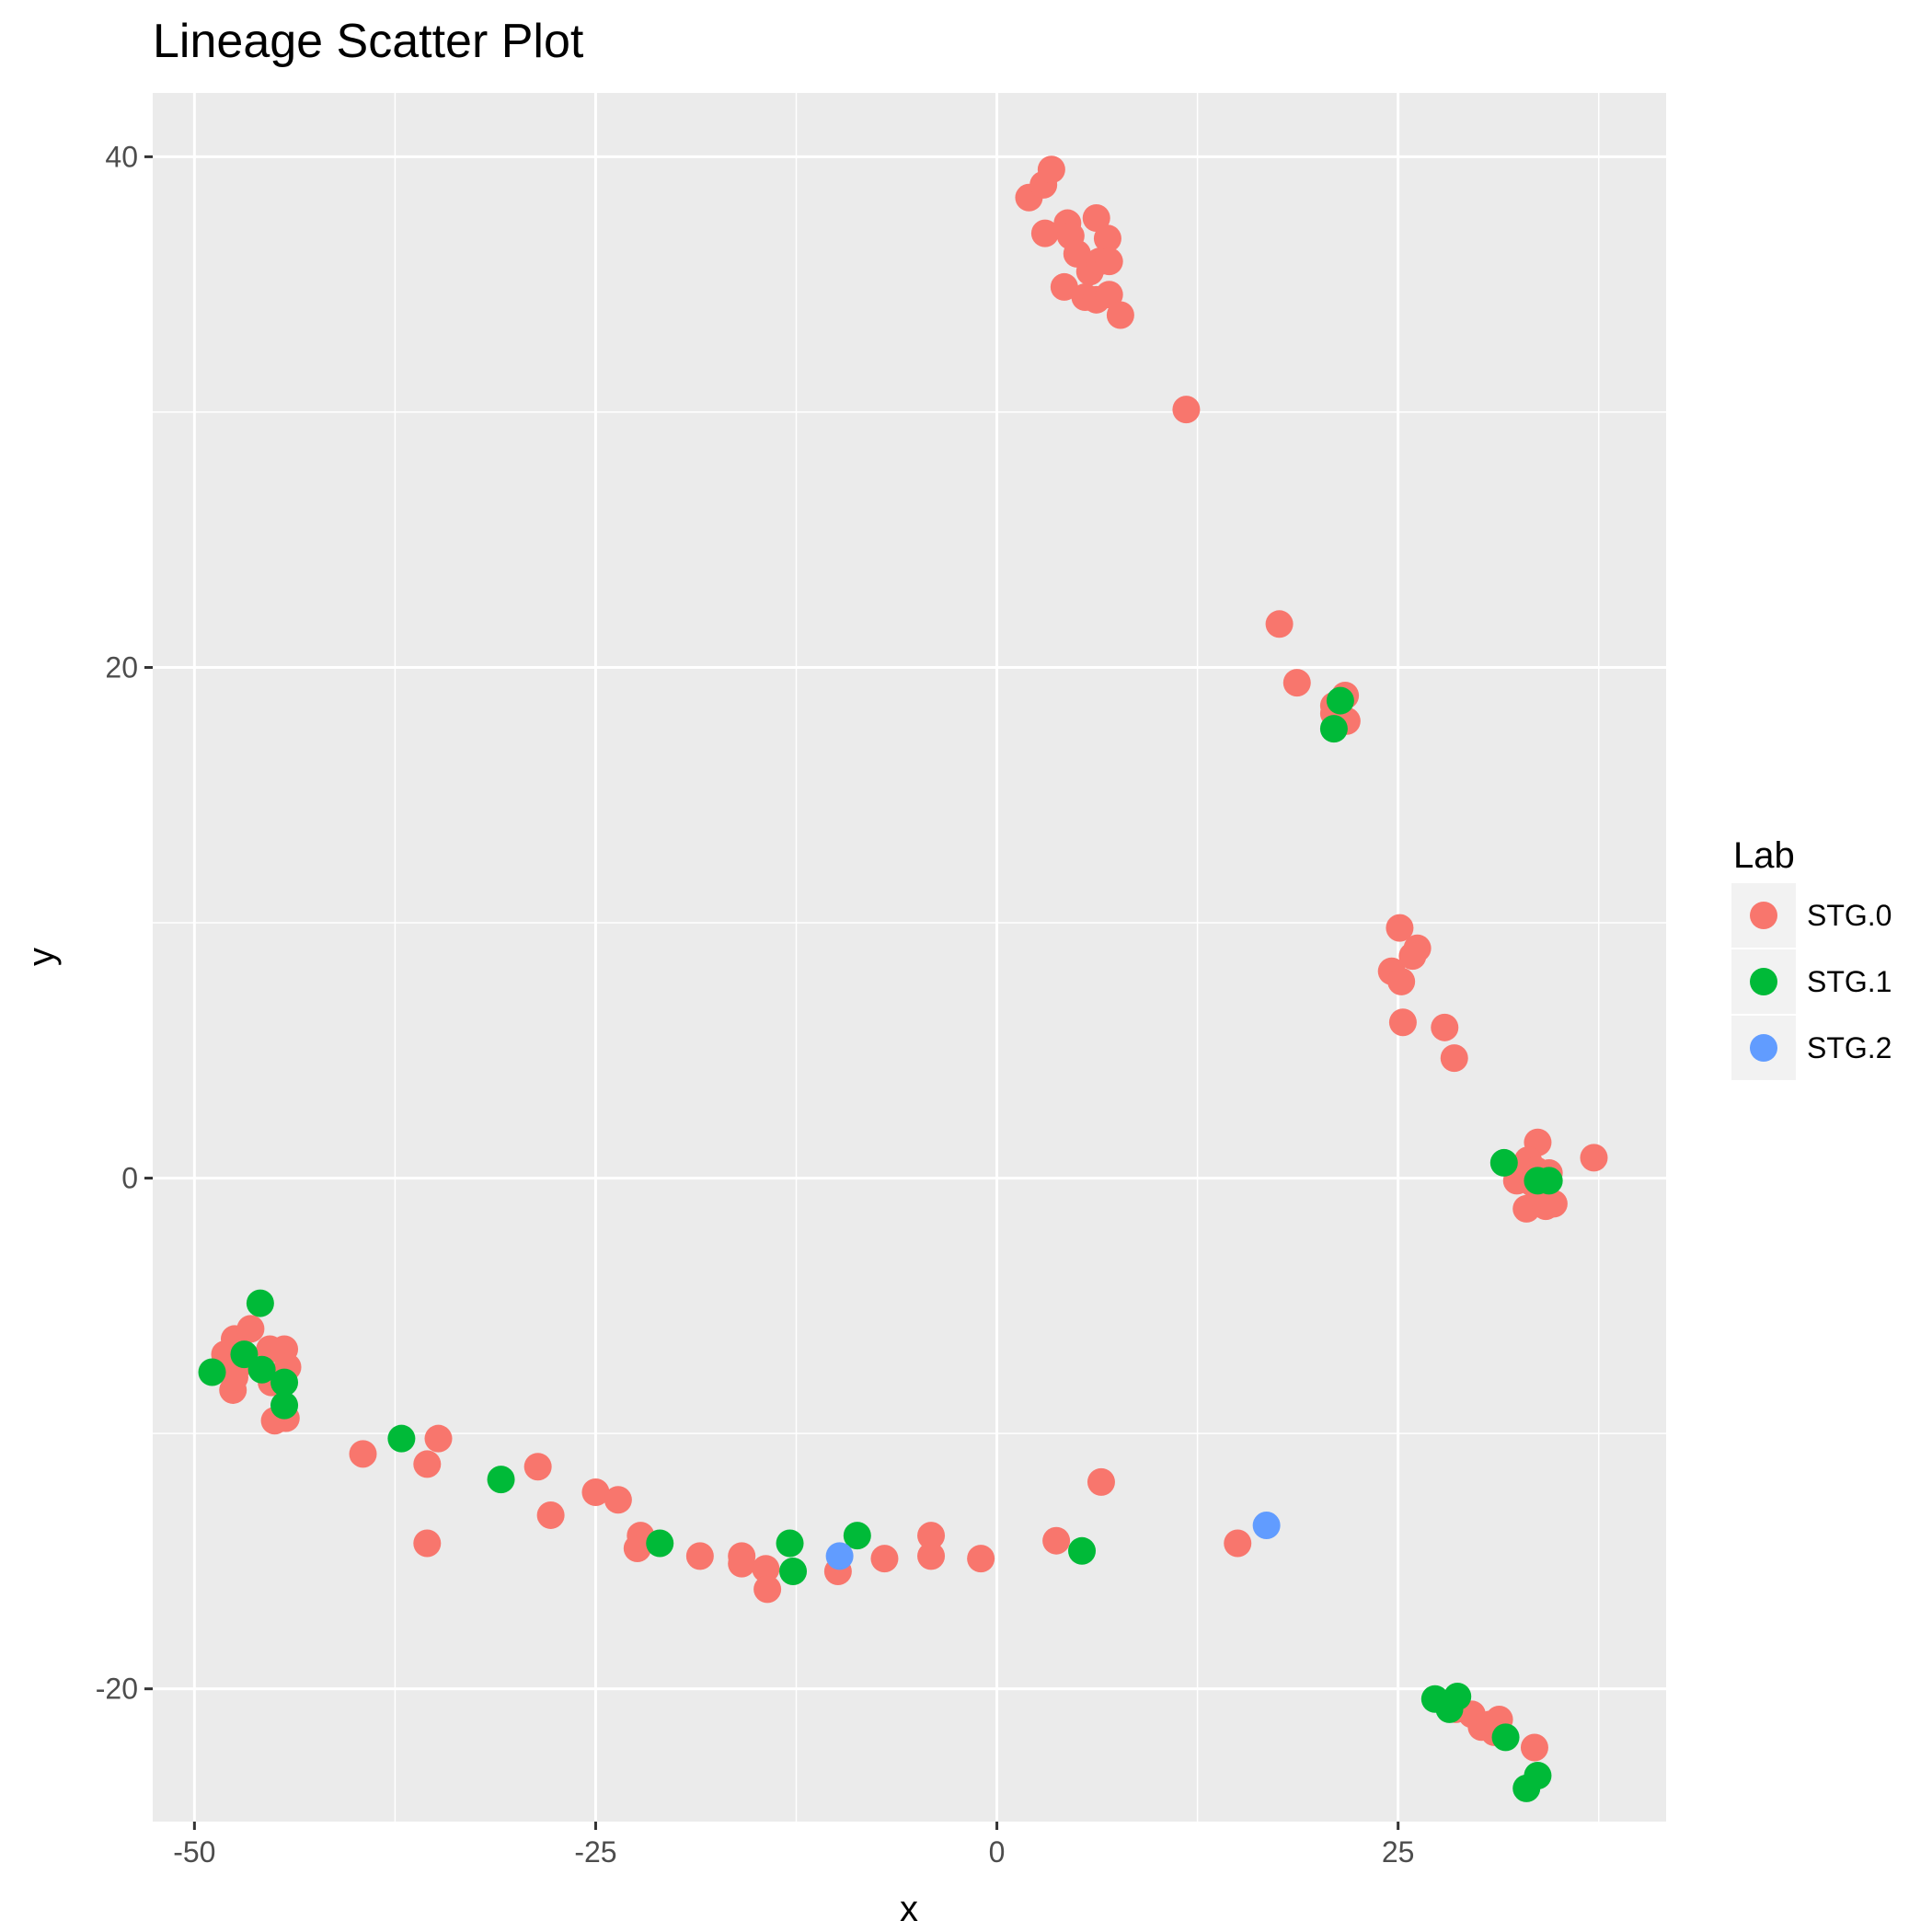 Image resolution: width=1932 pixels, height=1932 pixels. I want to click on y-tick-label: 0, so click(129, 1178).